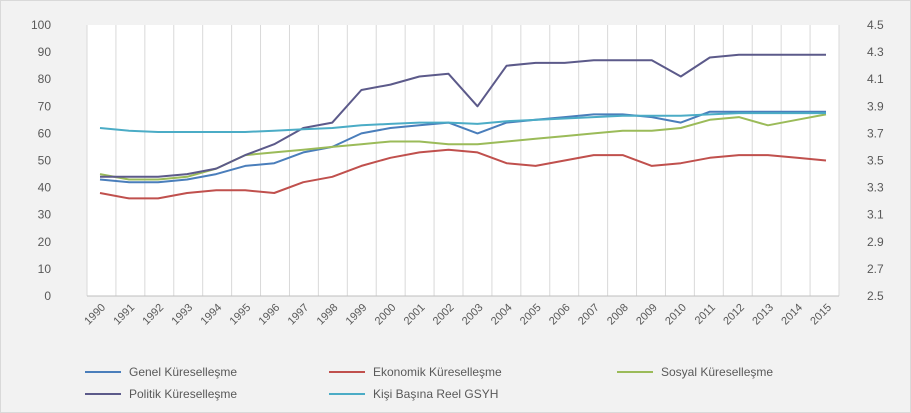  What do you see at coordinates (734, 315) in the screenshot?
I see `x-tick-label: 2012` at bounding box center [734, 315].